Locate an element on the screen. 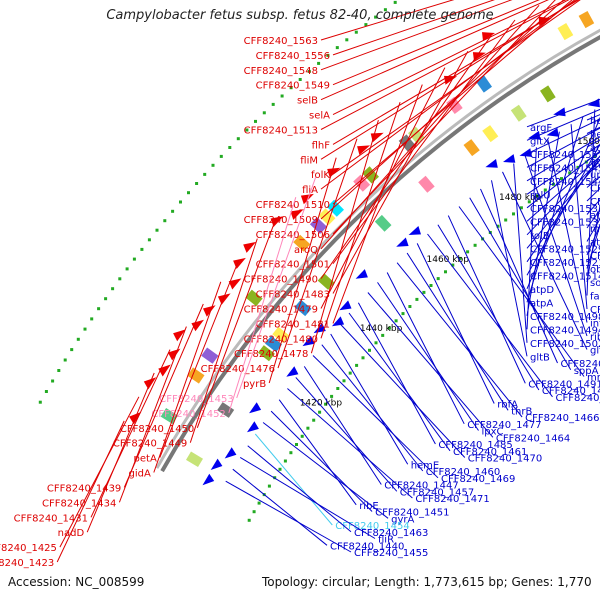 The width and height of the screenshot is (600, 600). gene-label: CFF8240_1531 is located at coordinates (565, 209).